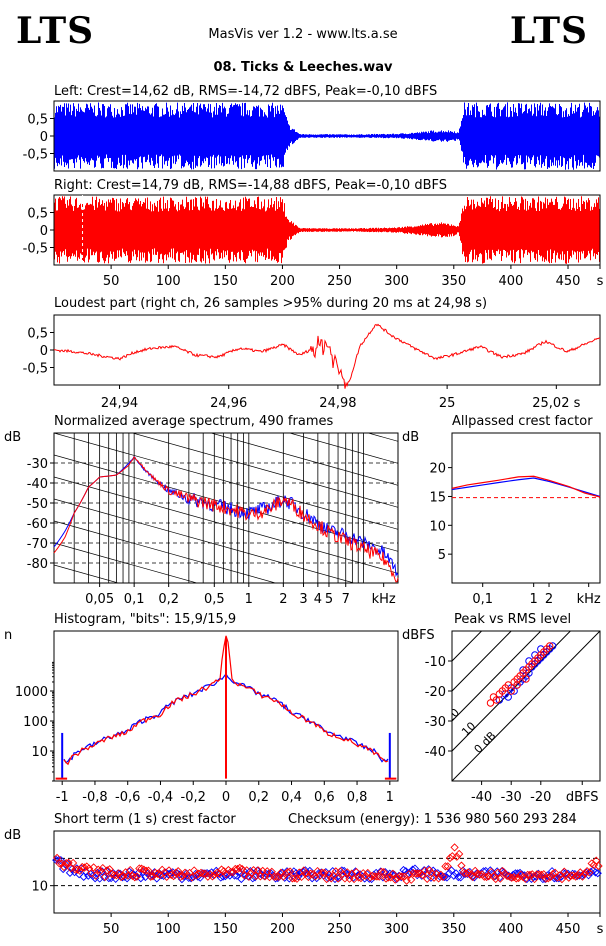 The height and width of the screenshot is (946, 606). Describe the element at coordinates (468, 728) in the screenshot. I see `crest-line-label: 10` at that location.